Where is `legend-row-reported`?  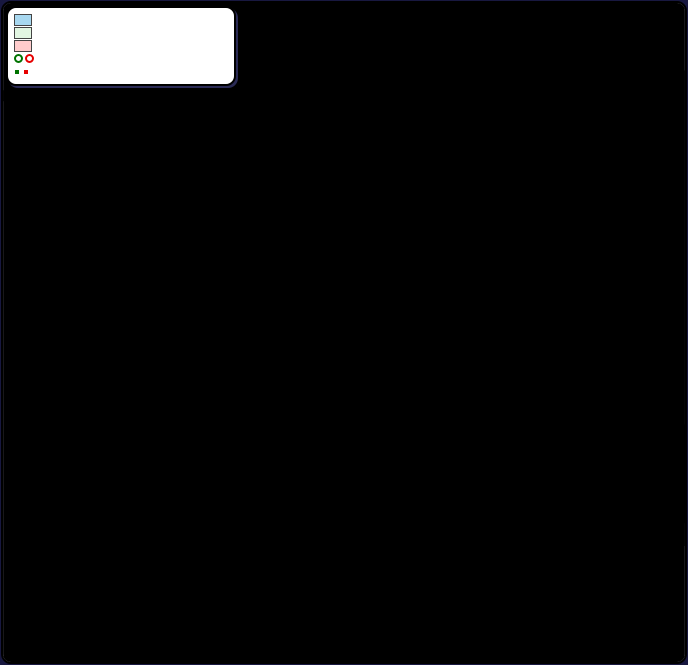 legend-row-reported is located at coordinates (121, 32).